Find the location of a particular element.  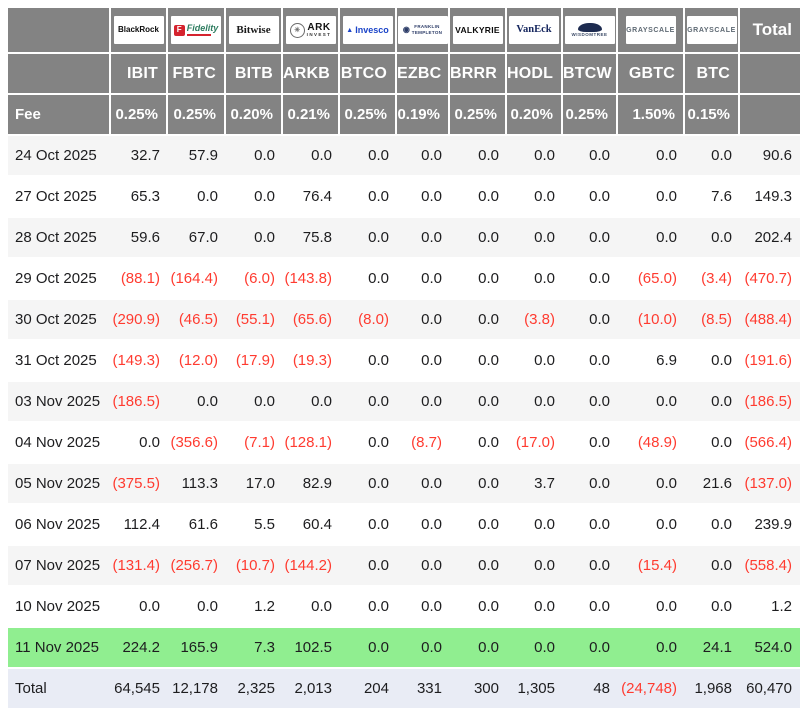

issuer-logo-cell-arkb: ✳ ARK INVEST is located at coordinates (311, 31).